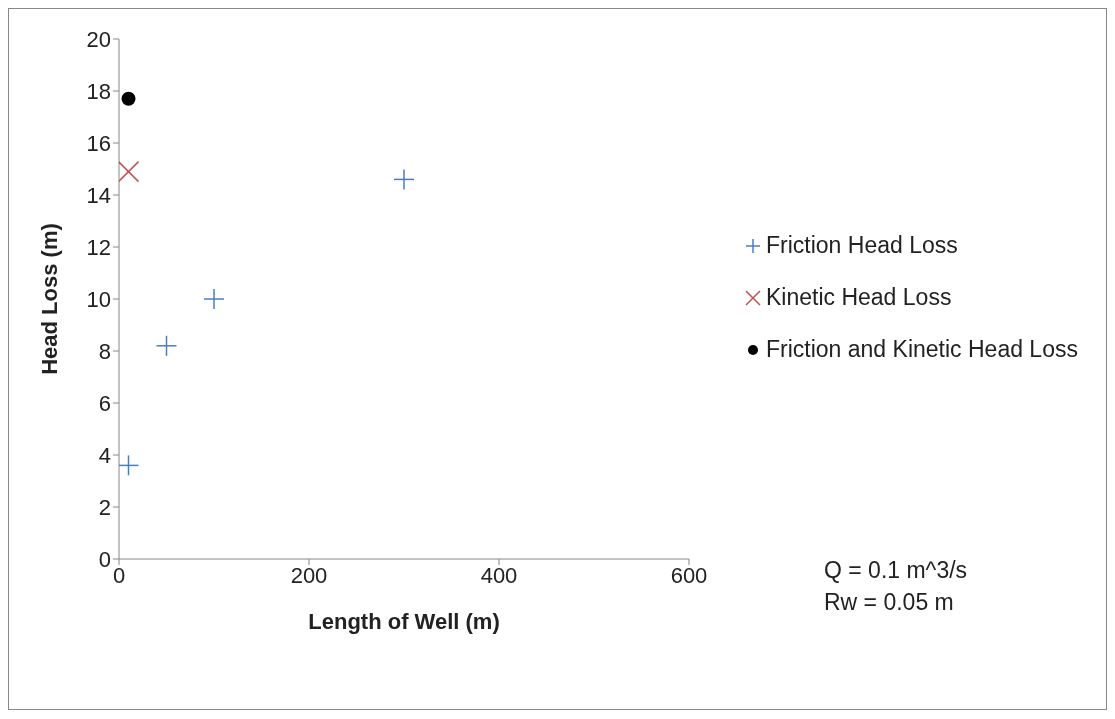  Describe the element at coordinates (896, 570) in the screenshot. I see `text: Q = 0.1 m^3/s` at that location.